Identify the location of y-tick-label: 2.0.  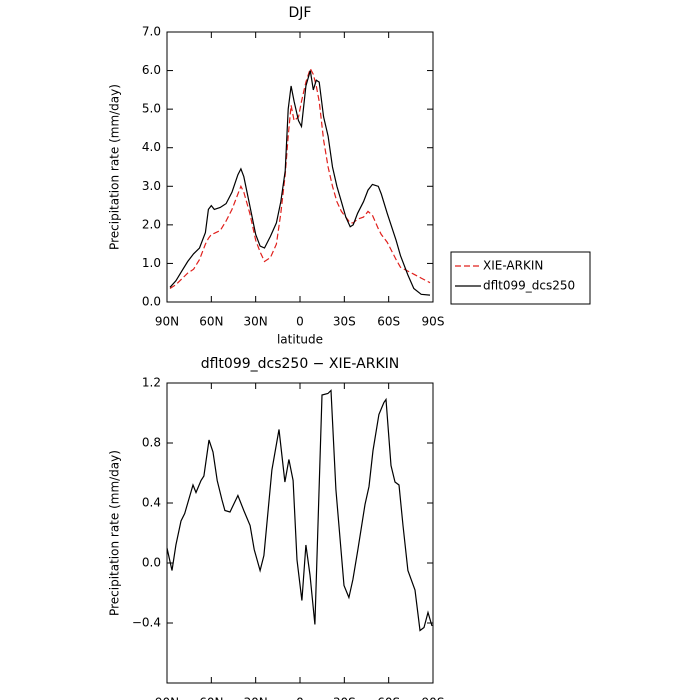
(151, 224).